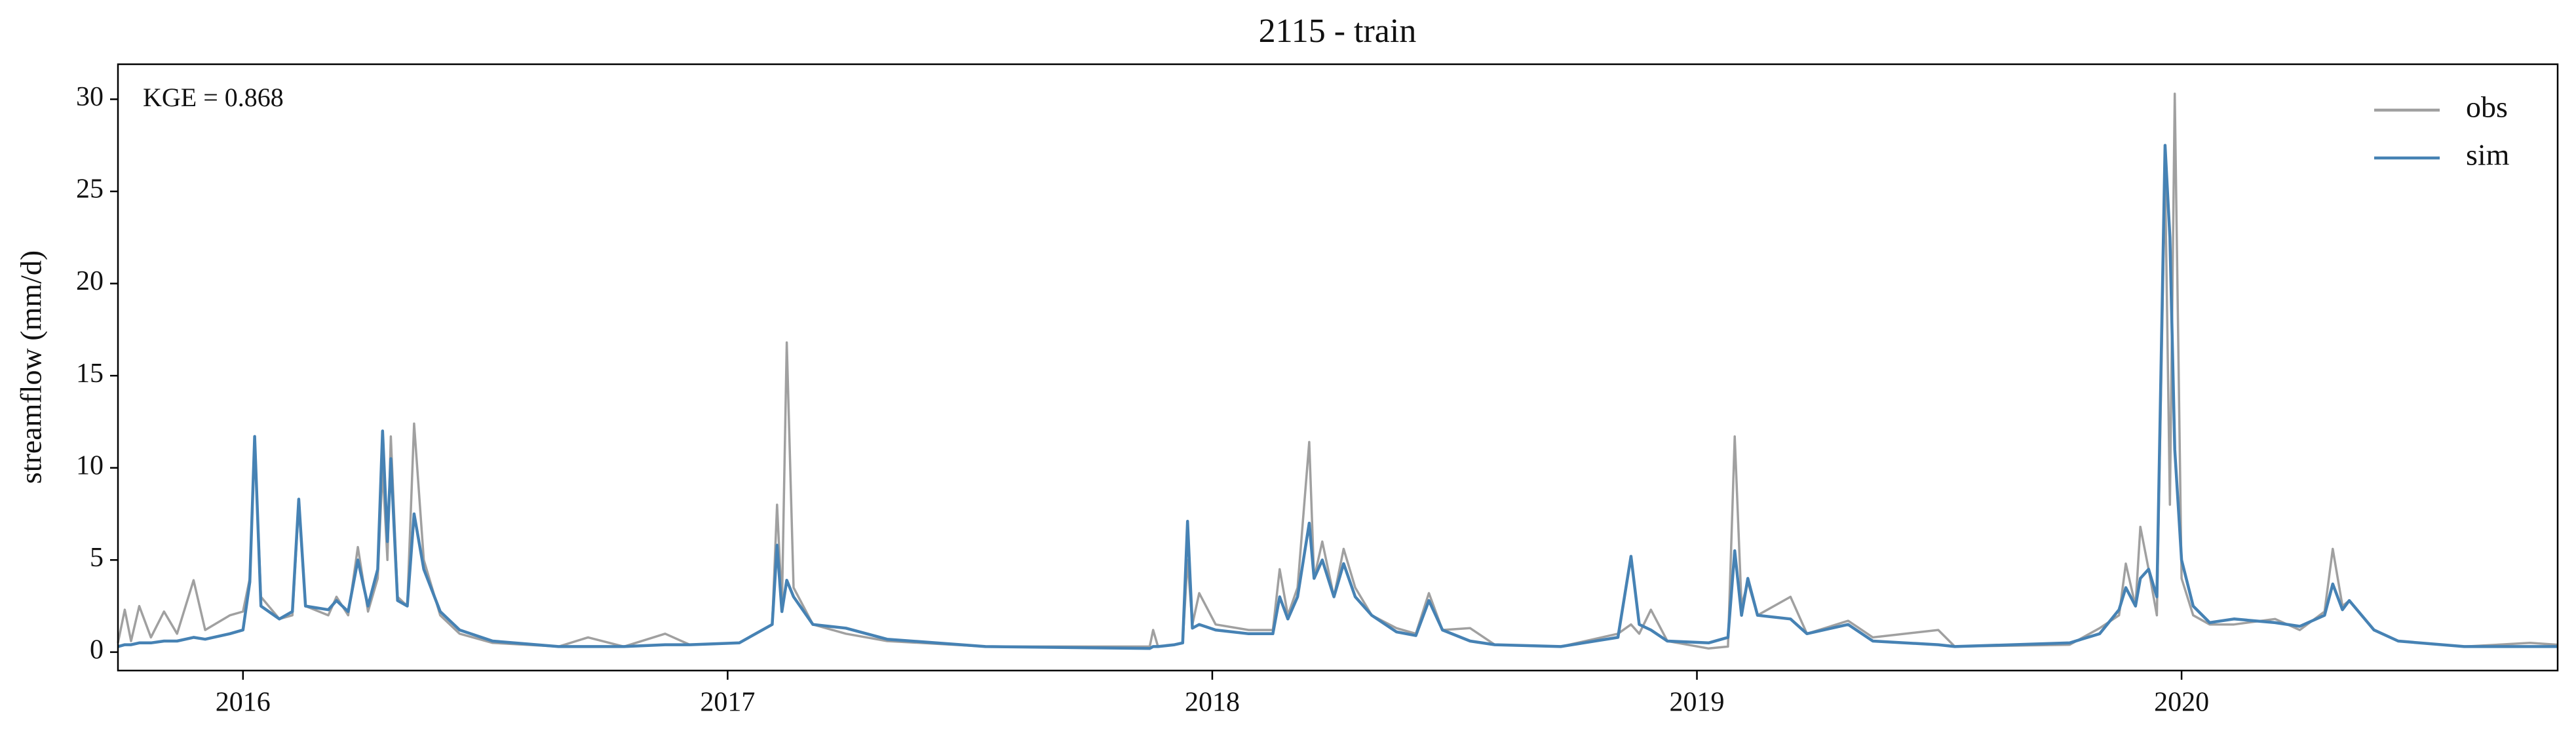 The image size is (2576, 742). Describe the element at coordinates (1697, 703) in the screenshot. I see `x-tick-label: 2019` at that location.